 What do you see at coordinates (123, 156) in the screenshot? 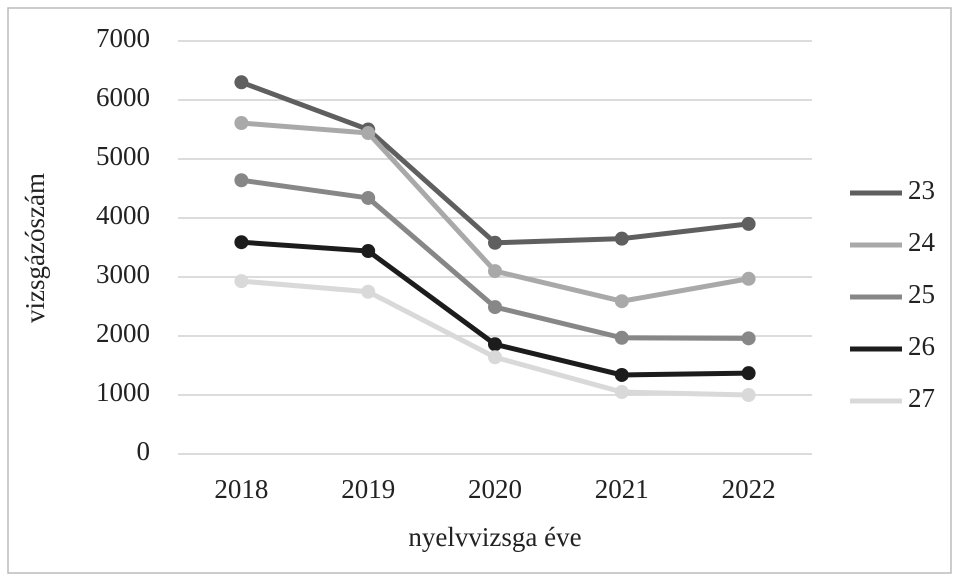
I see `y-tick-label: 5000` at bounding box center [123, 156].